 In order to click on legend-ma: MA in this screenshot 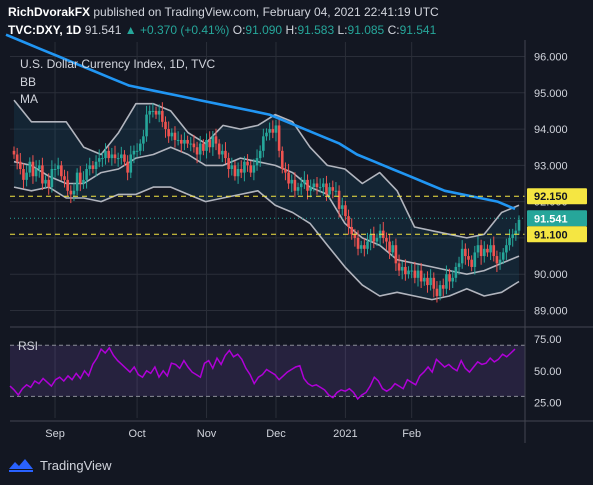, I will do `click(29, 99)`.